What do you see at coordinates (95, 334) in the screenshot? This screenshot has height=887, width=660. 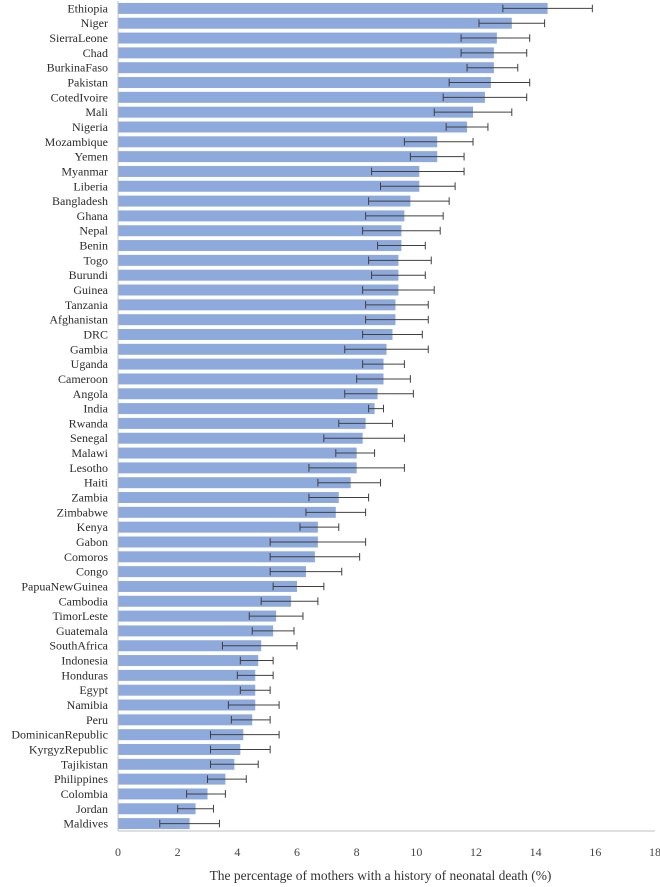 I see `category-label: DRC` at bounding box center [95, 334].